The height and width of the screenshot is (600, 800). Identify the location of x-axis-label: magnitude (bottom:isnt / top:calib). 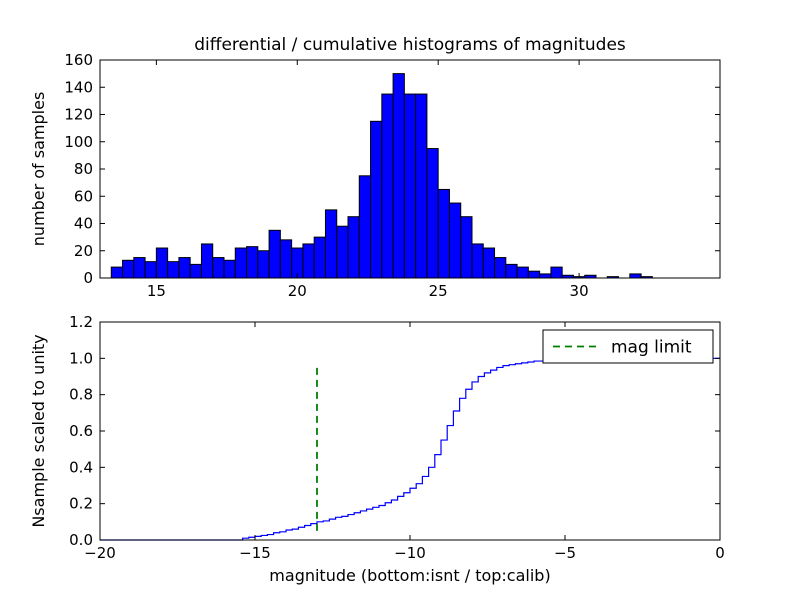
(409, 575).